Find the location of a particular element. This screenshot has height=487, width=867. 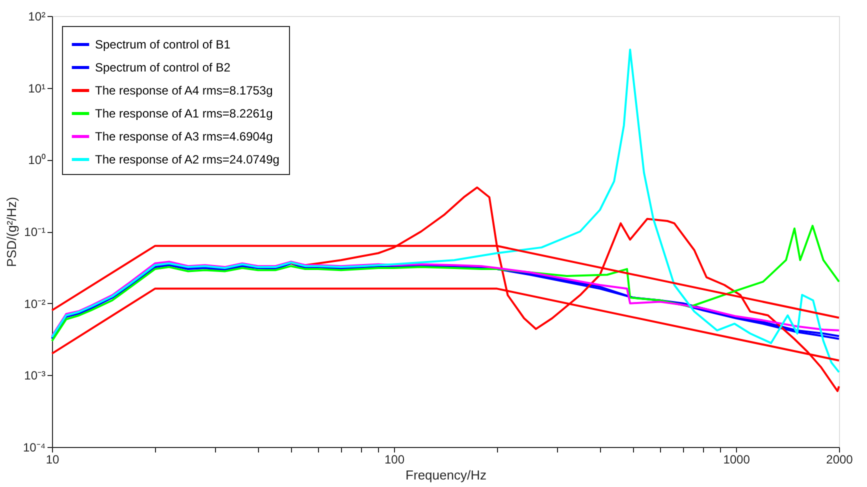

y-tick-label: 10⁻¹ is located at coordinates (35, 232).